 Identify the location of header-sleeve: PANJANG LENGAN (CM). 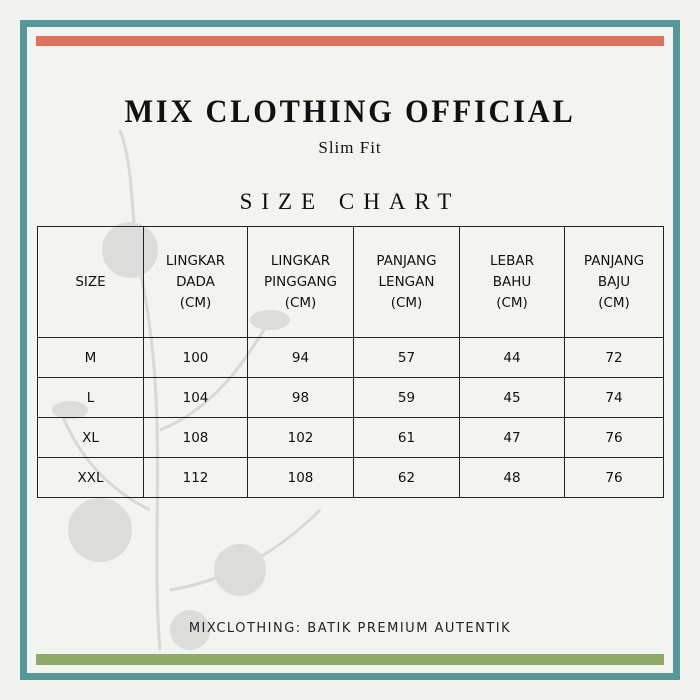
(406, 282).